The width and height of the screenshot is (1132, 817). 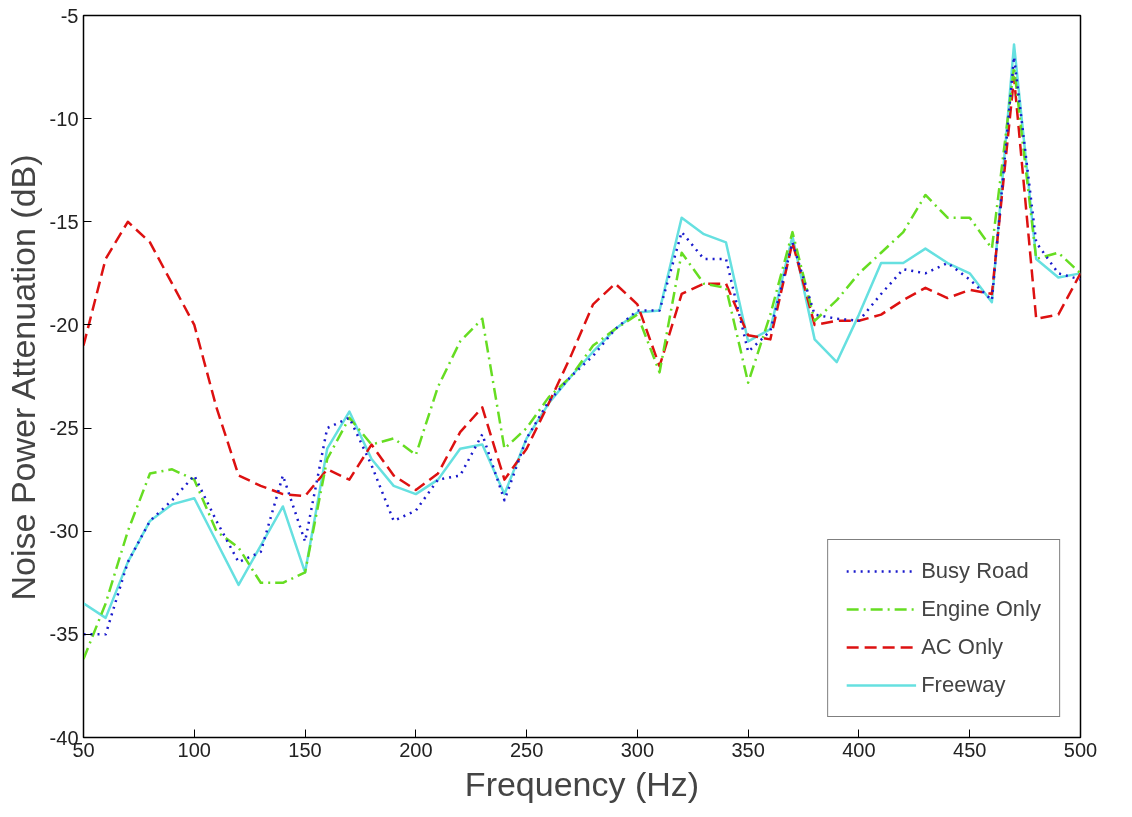 I want to click on x-tick-label: 100, so click(x=194, y=749).